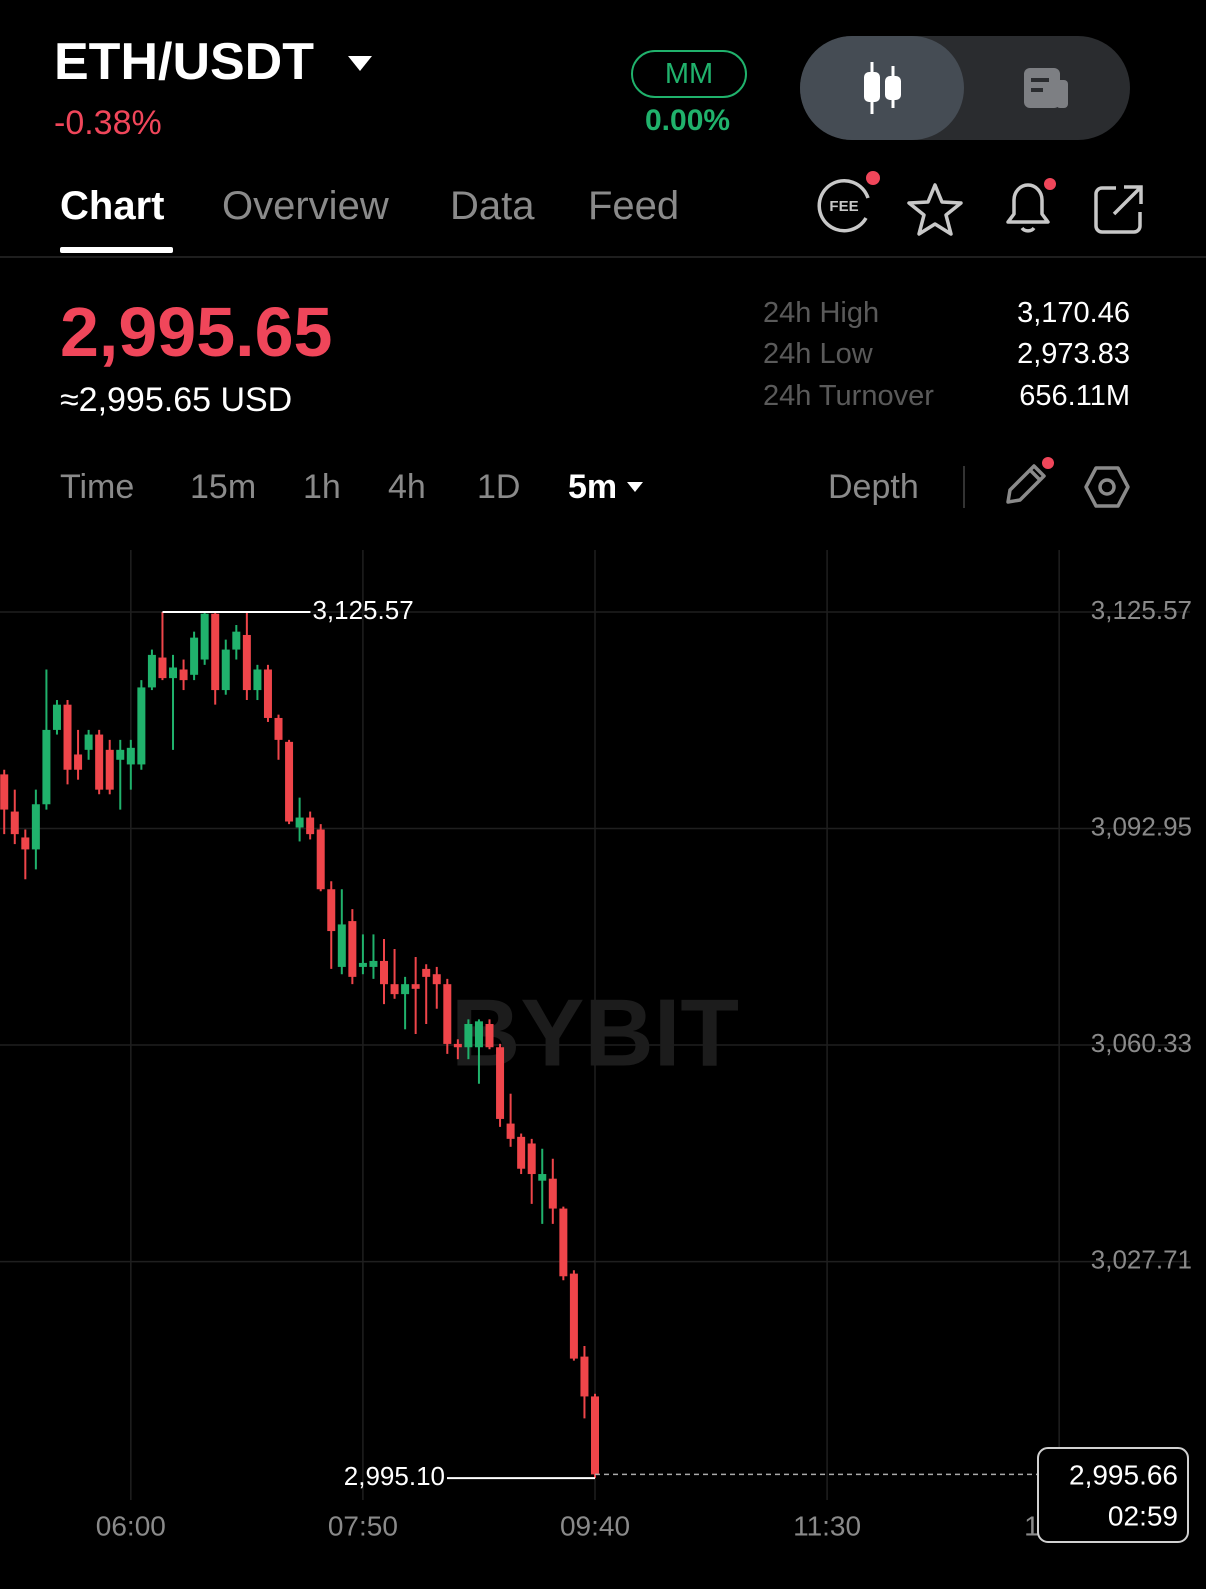 This screenshot has height=1589, width=1206. Describe the element at coordinates (1073, 354) in the screenshot. I see `stat-value: 2,973.83` at that location.